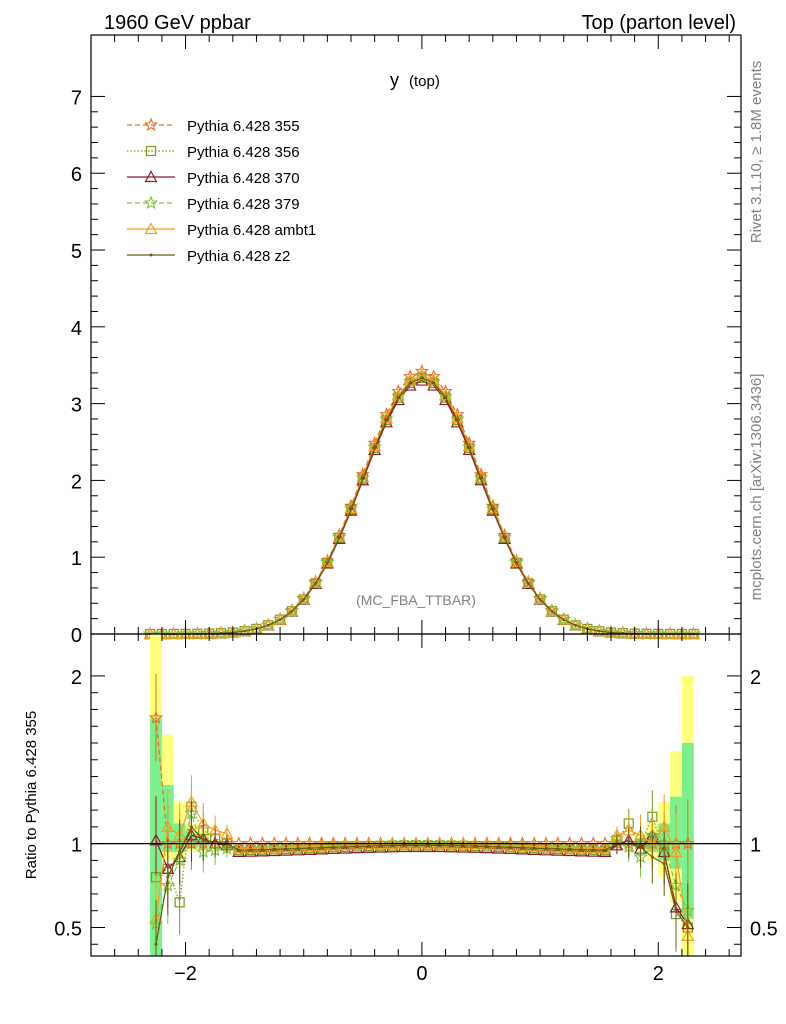  I want to click on x-tick-label: −2, so click(185, 974).